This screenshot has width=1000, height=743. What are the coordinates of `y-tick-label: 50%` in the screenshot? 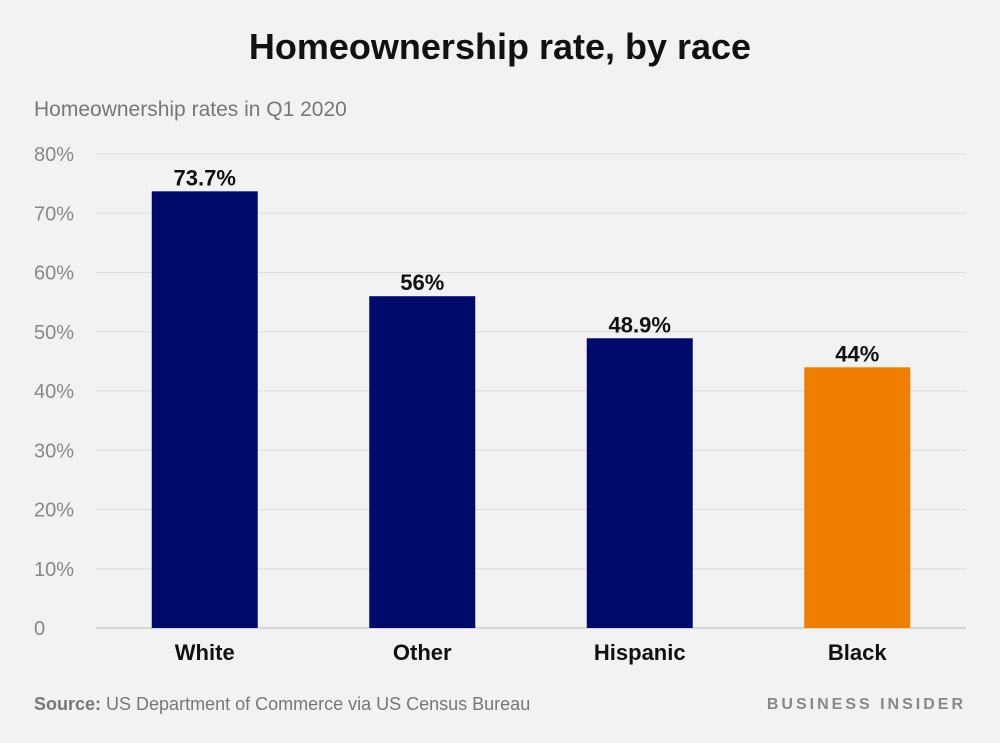 It's located at (54, 333).